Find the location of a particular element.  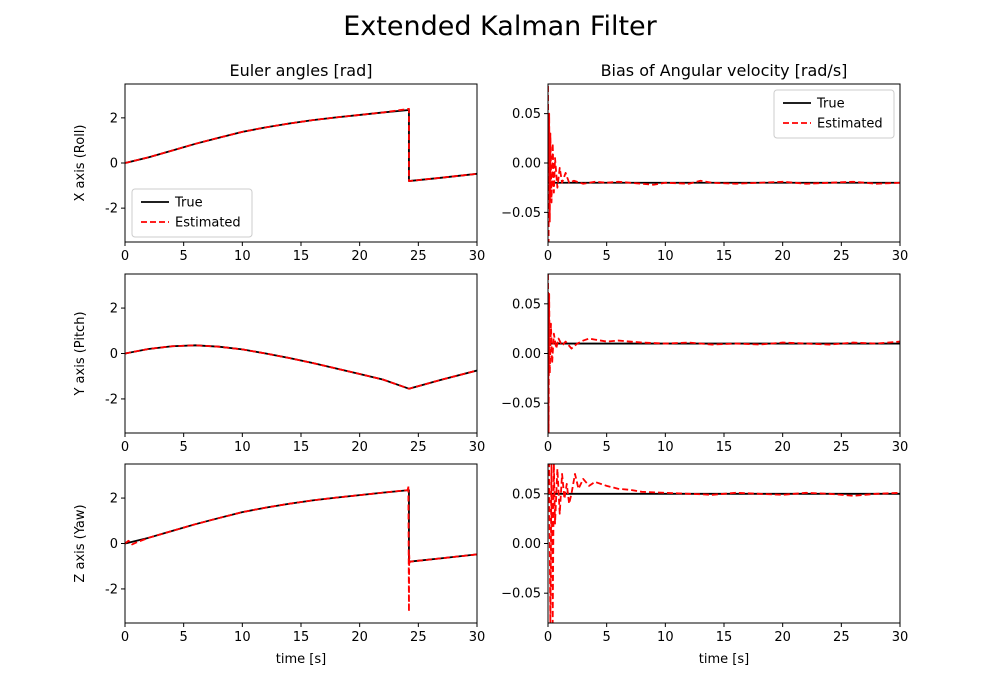

panel-bias-x: 0 5 10 15 20 25 30 −0.05 0.00 0.05 True Estimated is located at coordinates (705, 173).